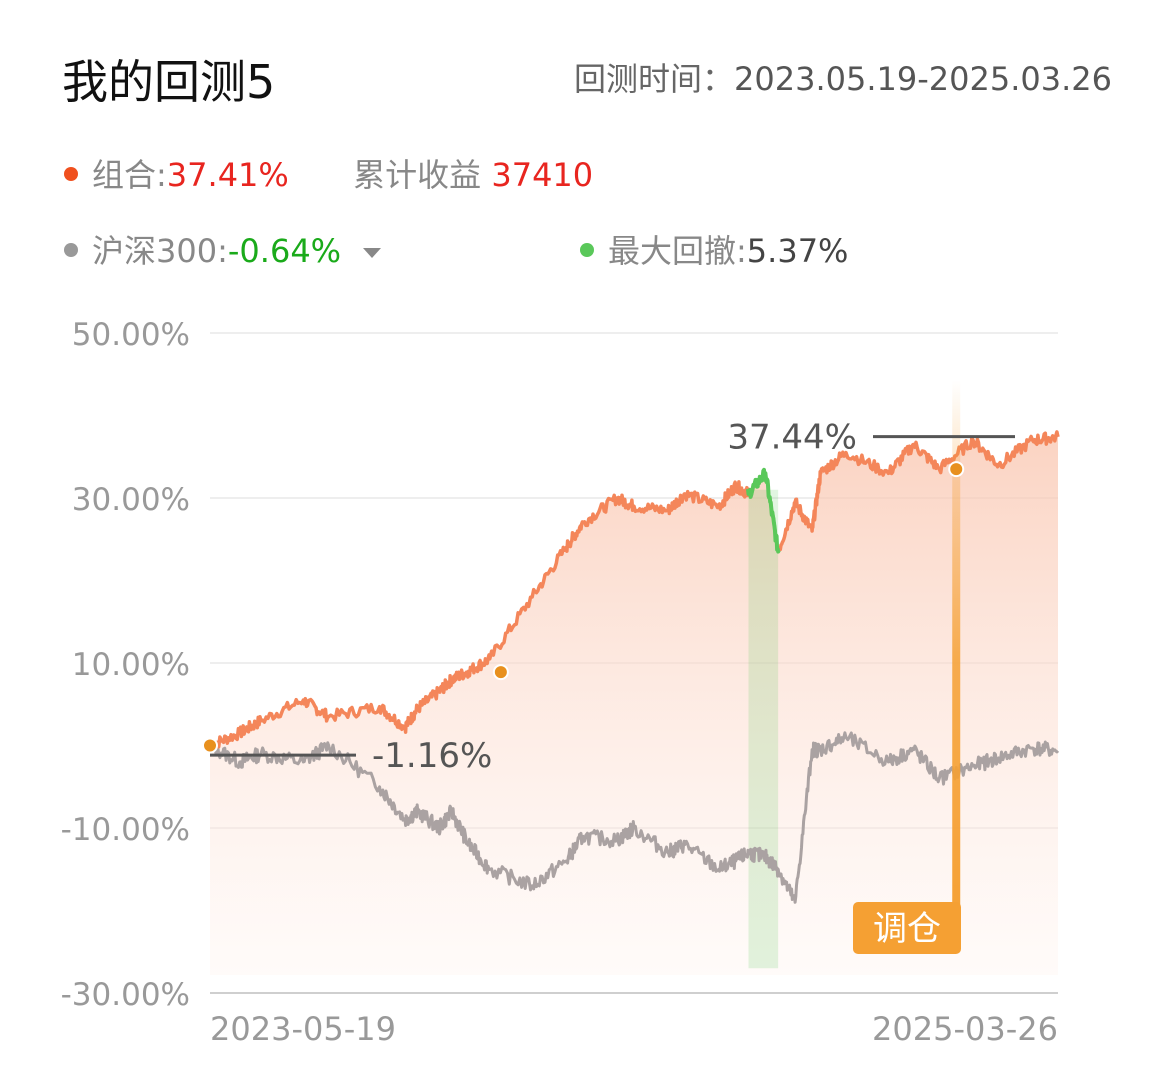  Describe the element at coordinates (71, 250) in the screenshot. I see `benchmark-dot-icon` at that location.